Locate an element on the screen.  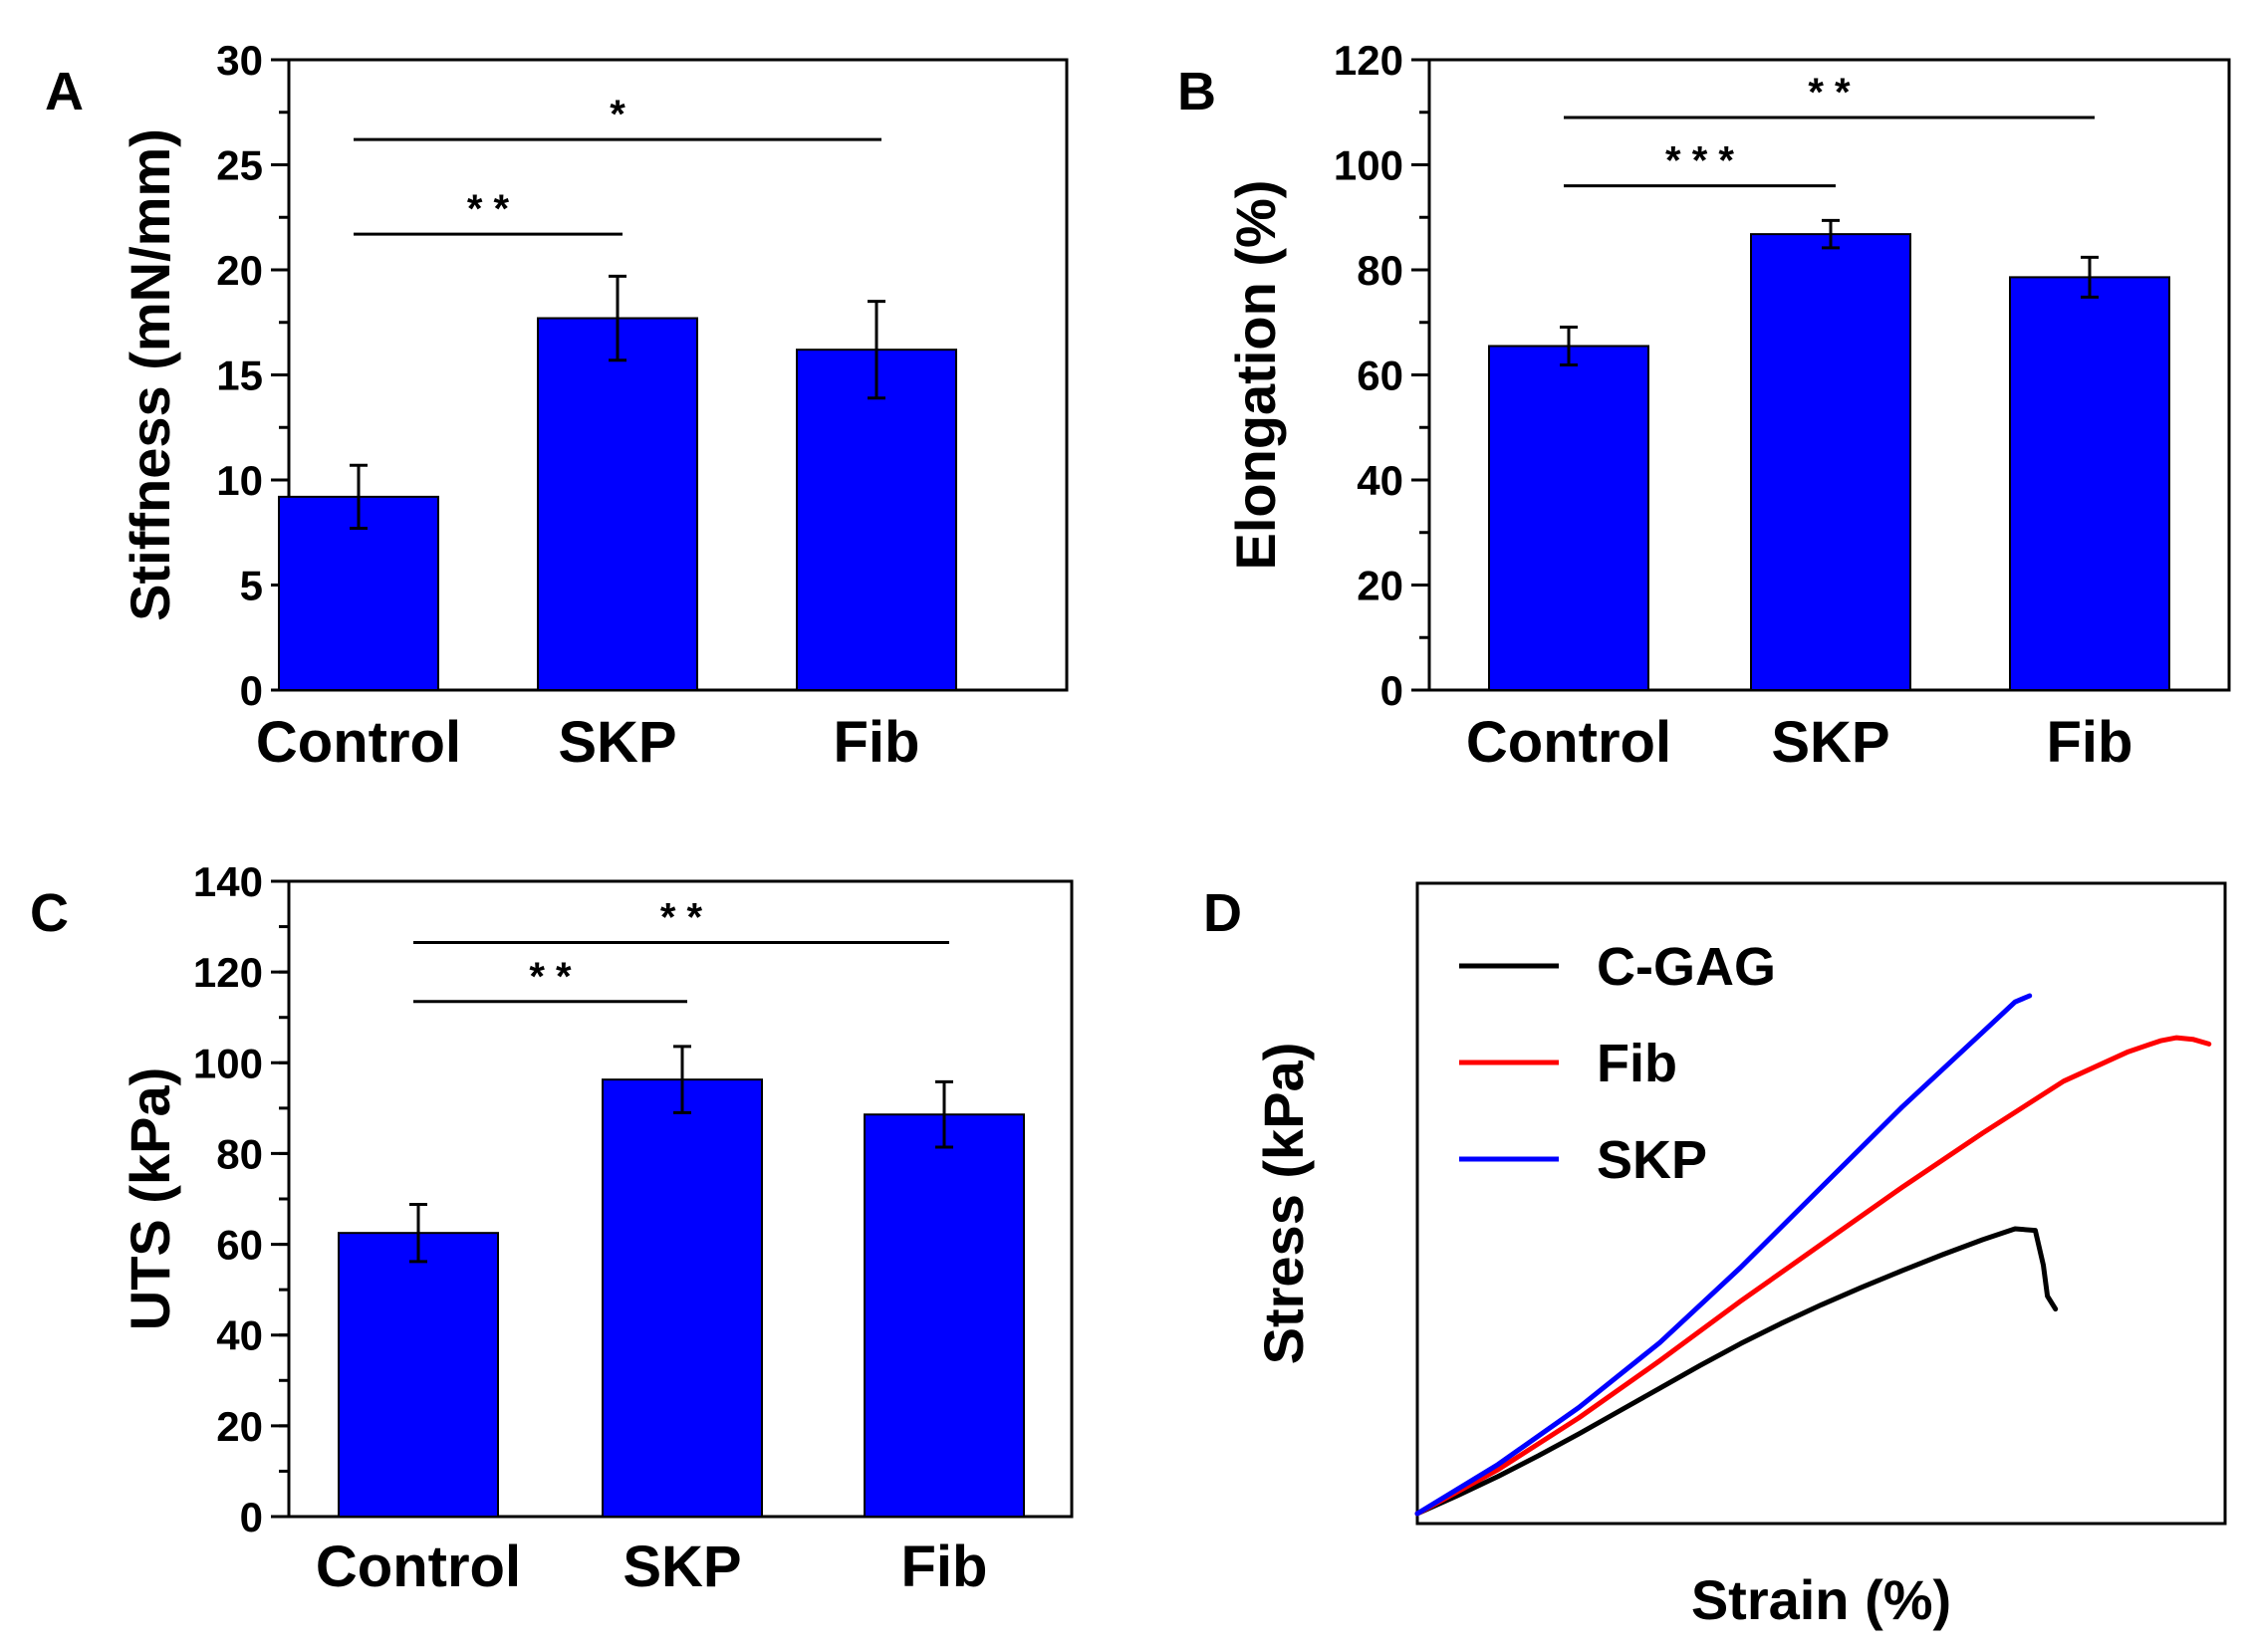
x-axis-title: Strain (%) is located at coordinates (1821, 1599).